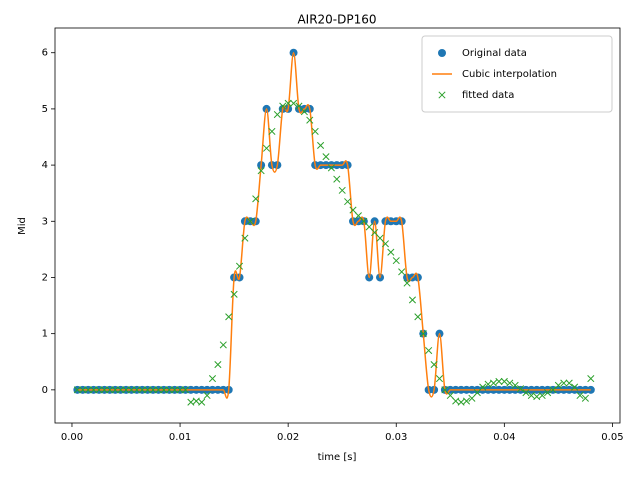 This screenshot has width=640, height=480. I want to click on legend-label: Cubic interpolation, so click(509, 74).